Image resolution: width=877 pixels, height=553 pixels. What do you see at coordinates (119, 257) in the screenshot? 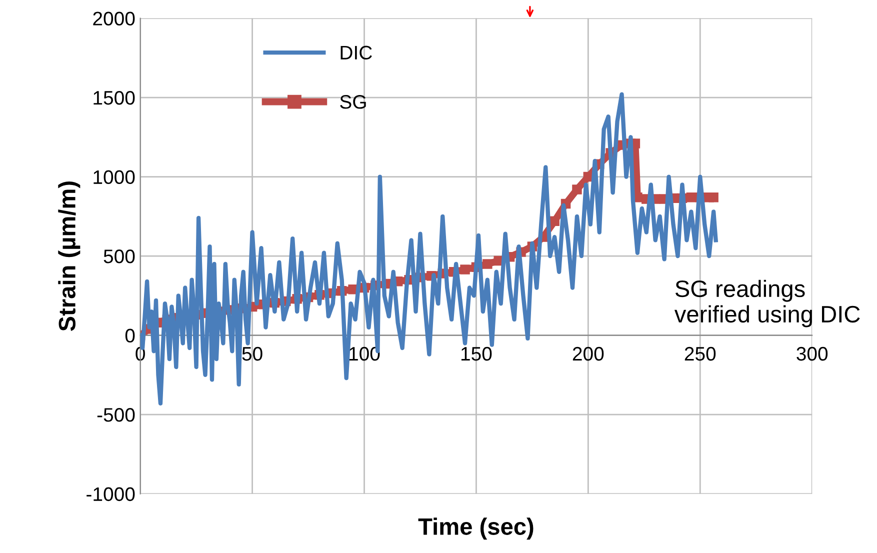
I see `y-tick-label: 500` at bounding box center [119, 257].